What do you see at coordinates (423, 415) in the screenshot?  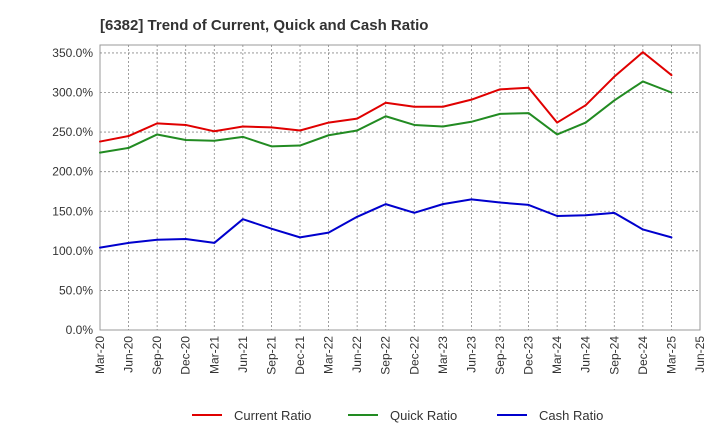 I see `quick-ratio-legend-label: Quick Ratio` at bounding box center [423, 415].